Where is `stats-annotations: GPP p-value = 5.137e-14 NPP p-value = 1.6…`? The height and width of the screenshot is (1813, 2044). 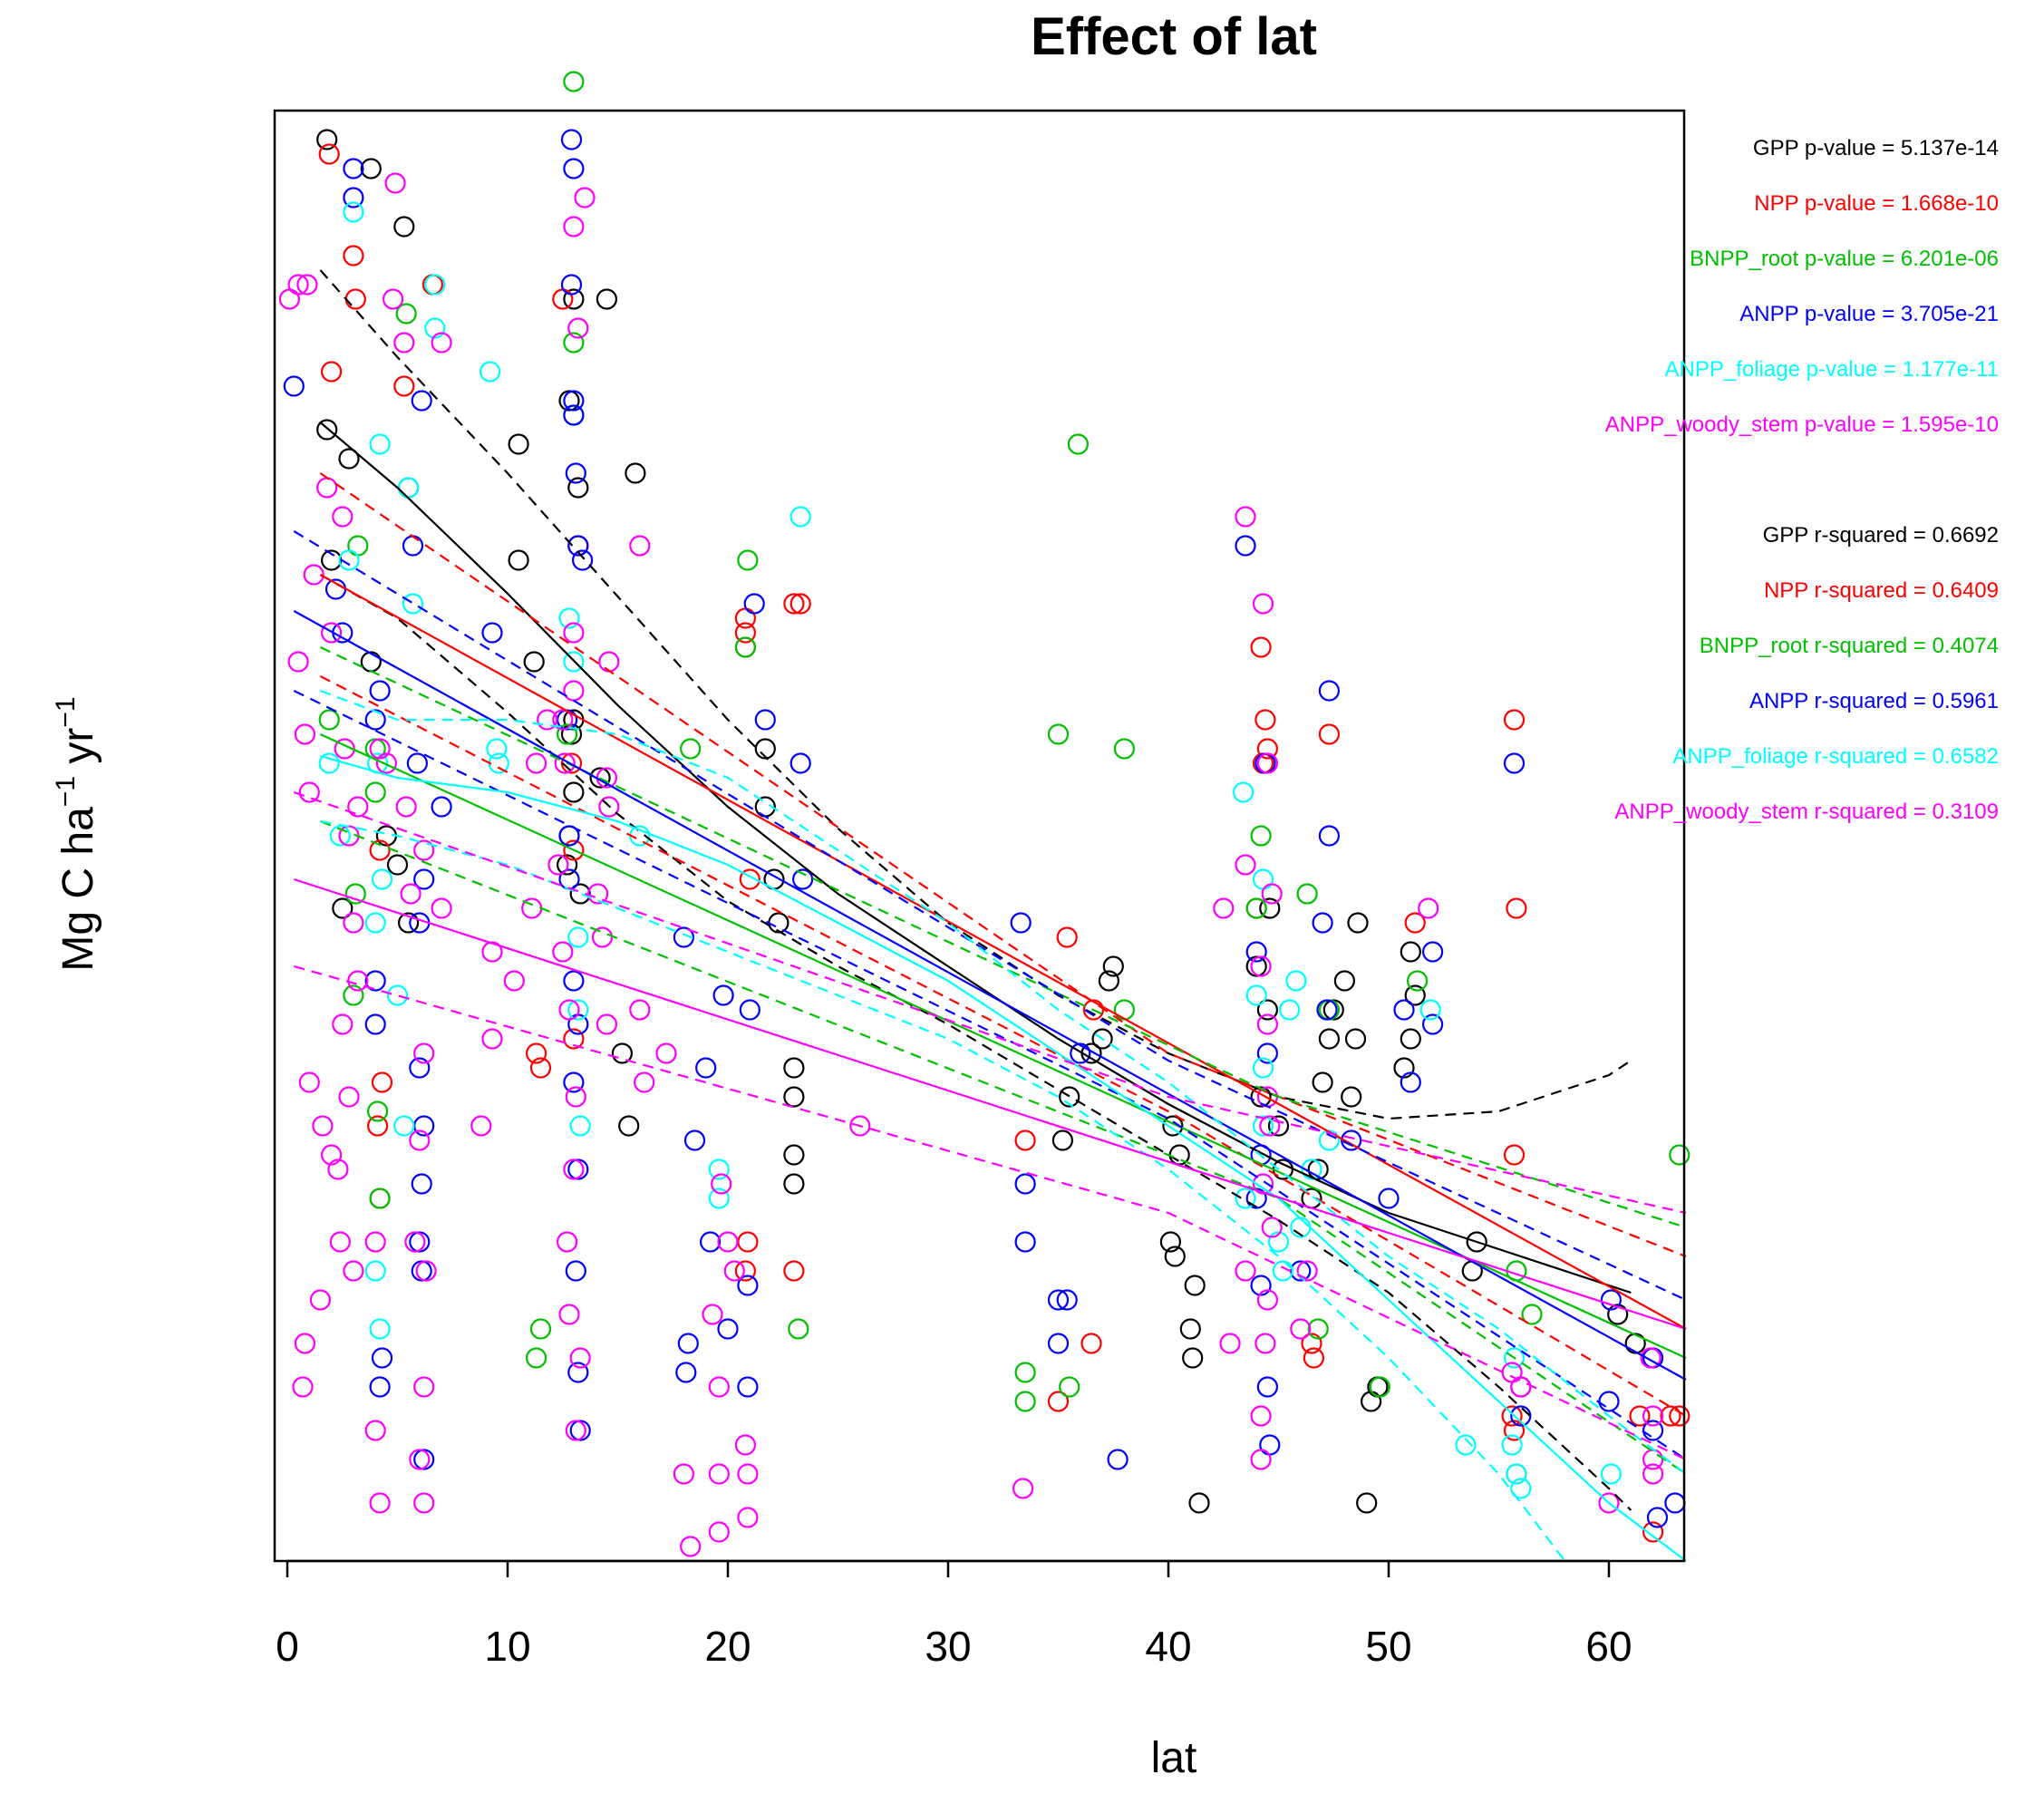
stats-annotations: GPP p-value = 5.137e-14 NPP p-value = 1.6… is located at coordinates (1802, 480).